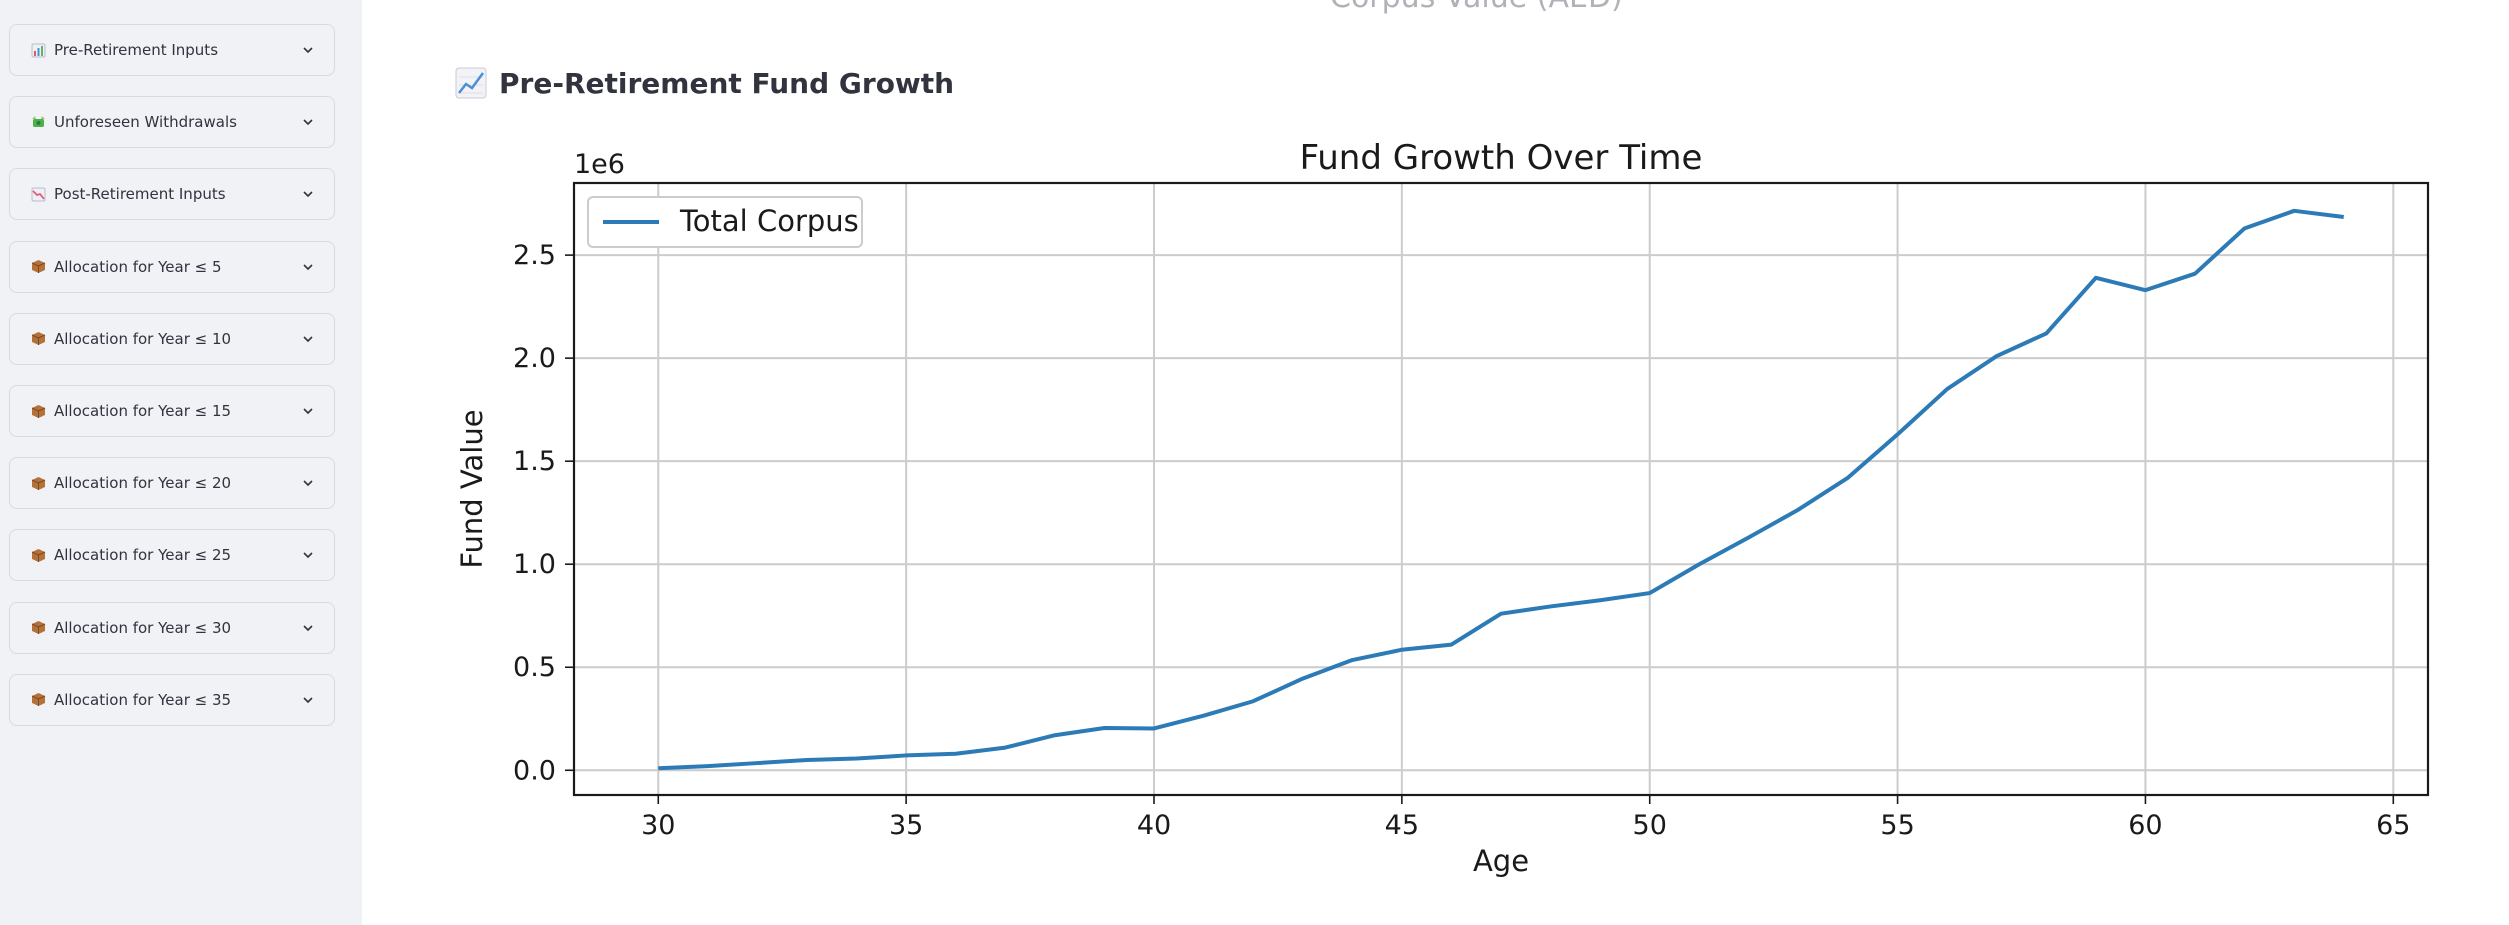 The height and width of the screenshot is (925, 2509). I want to click on x-tick-label: 35, so click(906, 825).